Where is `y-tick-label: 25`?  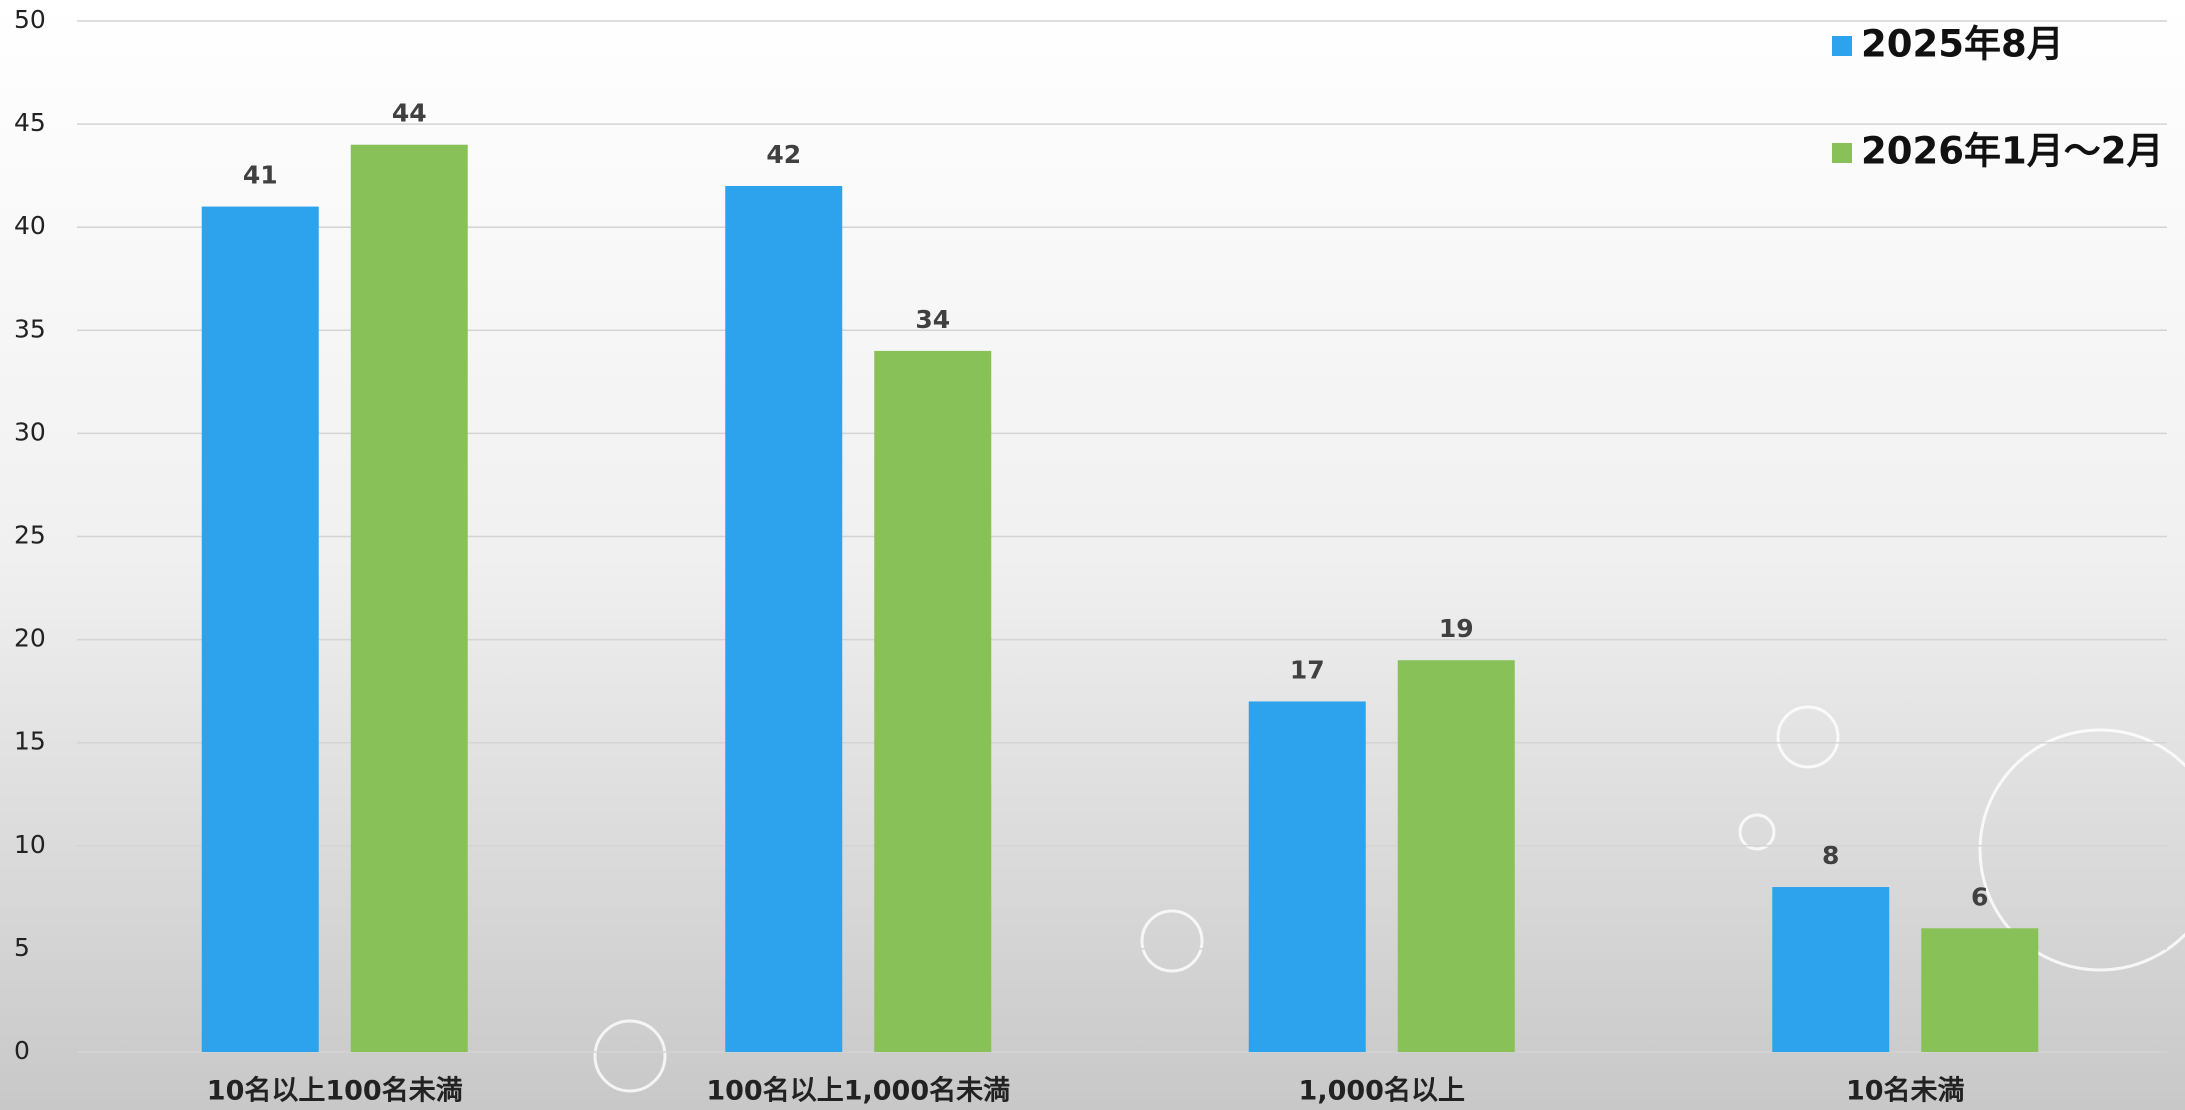 y-tick-label: 25 is located at coordinates (30, 535).